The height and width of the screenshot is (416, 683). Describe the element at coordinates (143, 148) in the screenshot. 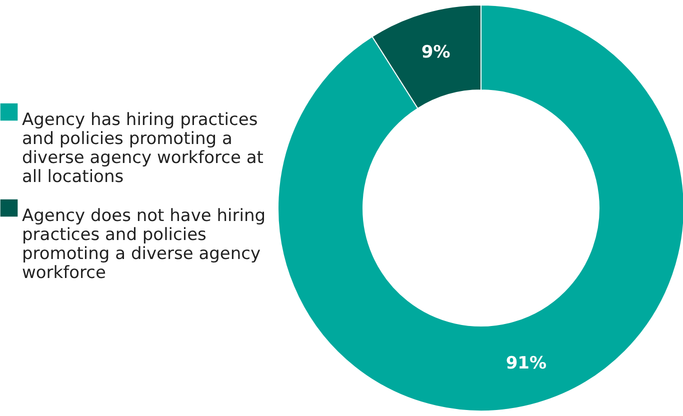

I see `legend-label: Agency has hiring practices and policies promoting a diverse agency workforce at all locations` at that location.